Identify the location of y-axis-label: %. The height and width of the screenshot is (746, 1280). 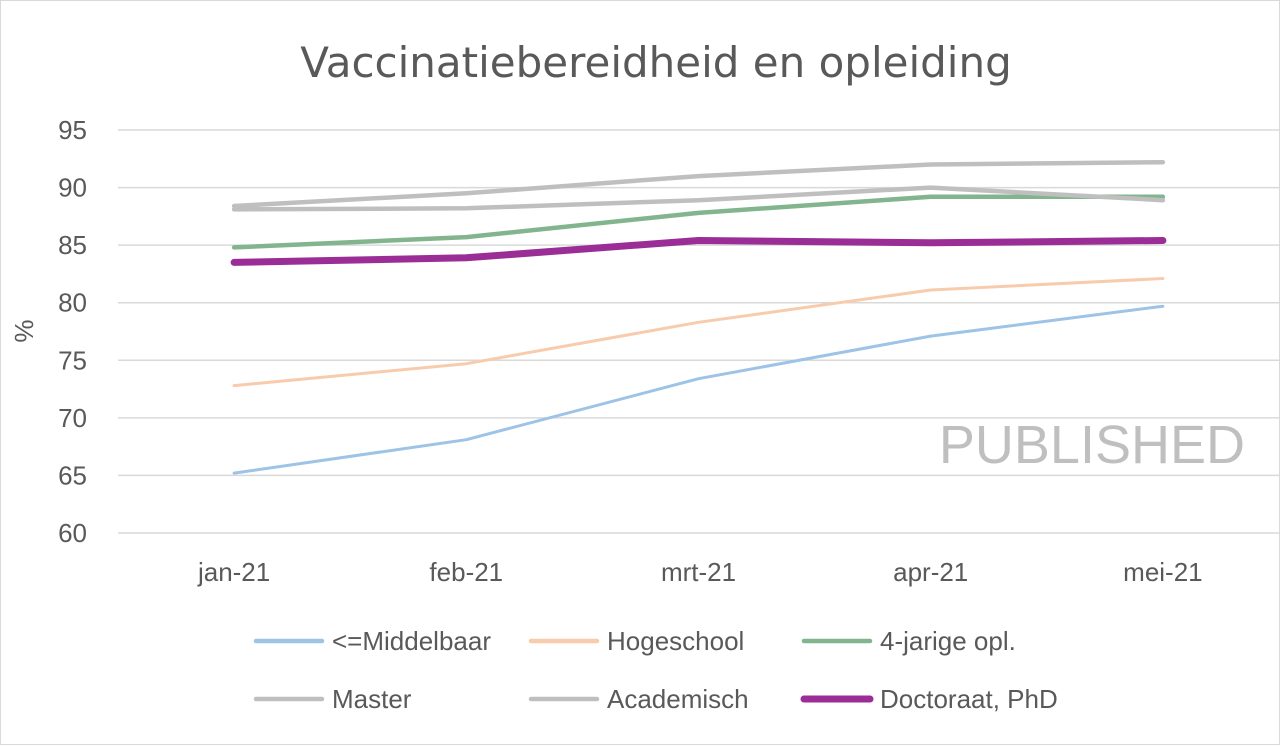
(24, 330).